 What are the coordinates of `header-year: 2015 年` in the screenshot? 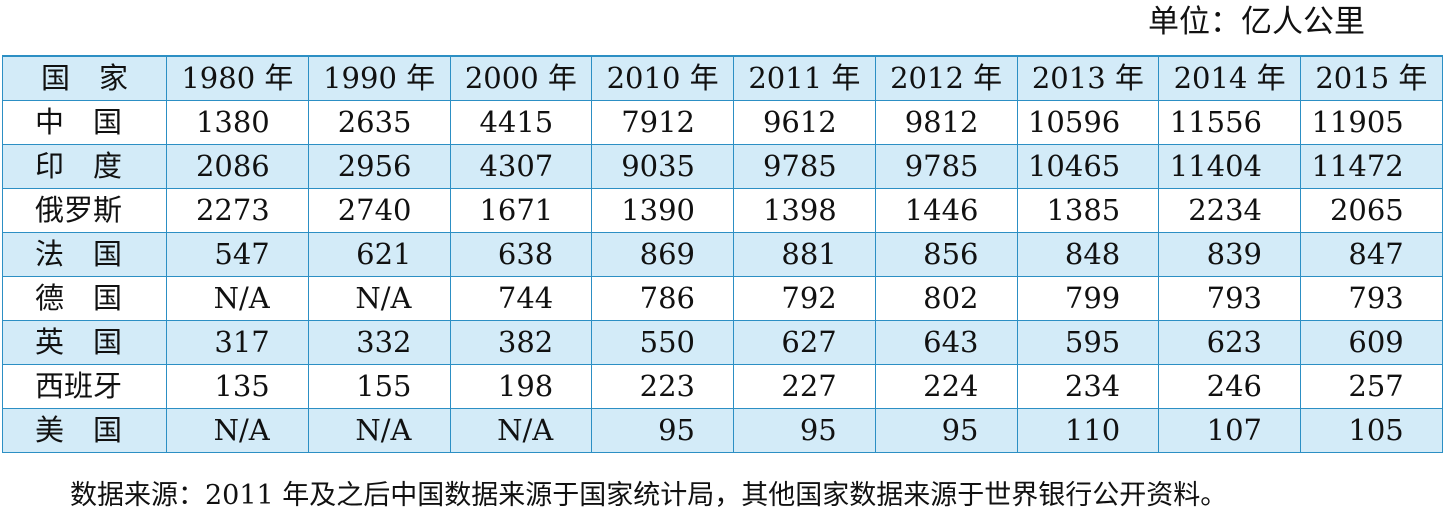 It's located at (1371, 78).